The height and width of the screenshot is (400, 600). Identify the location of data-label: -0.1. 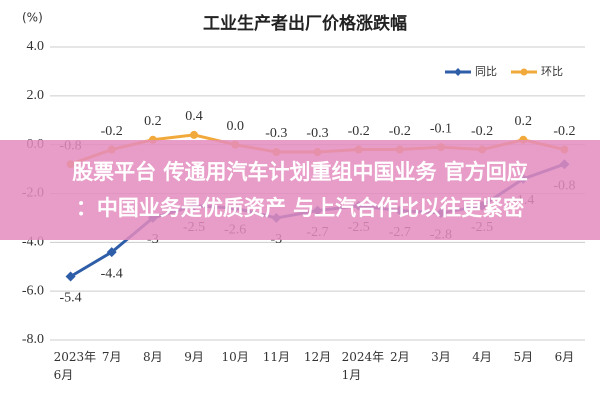
(441, 128).